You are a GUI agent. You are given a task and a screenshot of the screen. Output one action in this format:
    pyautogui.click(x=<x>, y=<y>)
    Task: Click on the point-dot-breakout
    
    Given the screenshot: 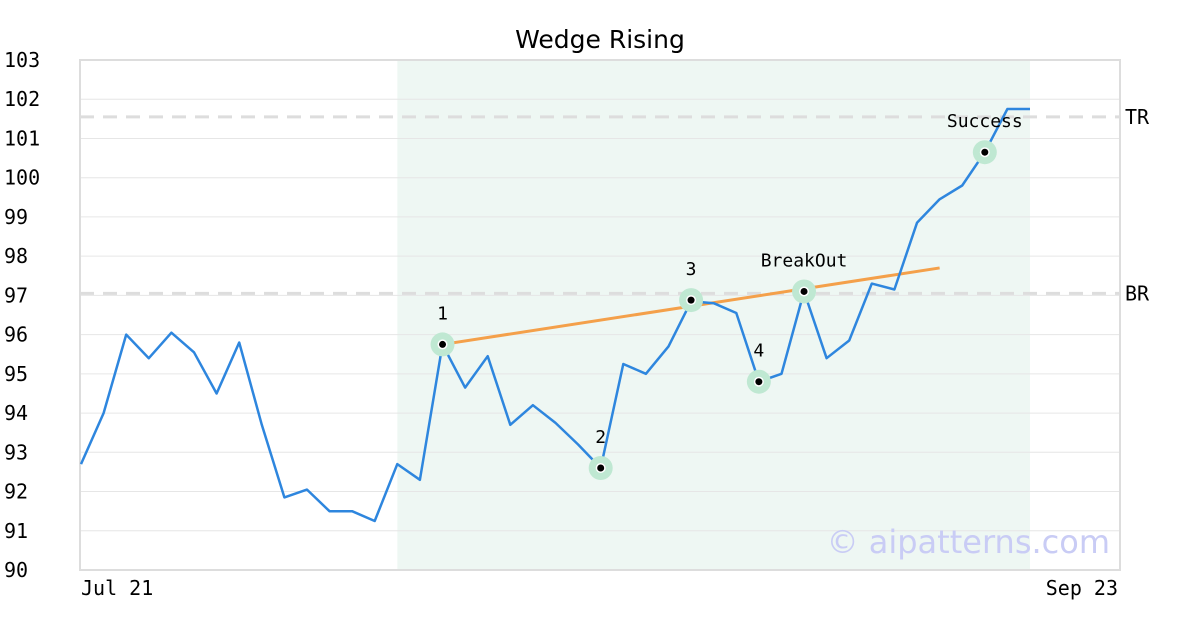 What is the action you would take?
    pyautogui.click(x=804, y=291)
    